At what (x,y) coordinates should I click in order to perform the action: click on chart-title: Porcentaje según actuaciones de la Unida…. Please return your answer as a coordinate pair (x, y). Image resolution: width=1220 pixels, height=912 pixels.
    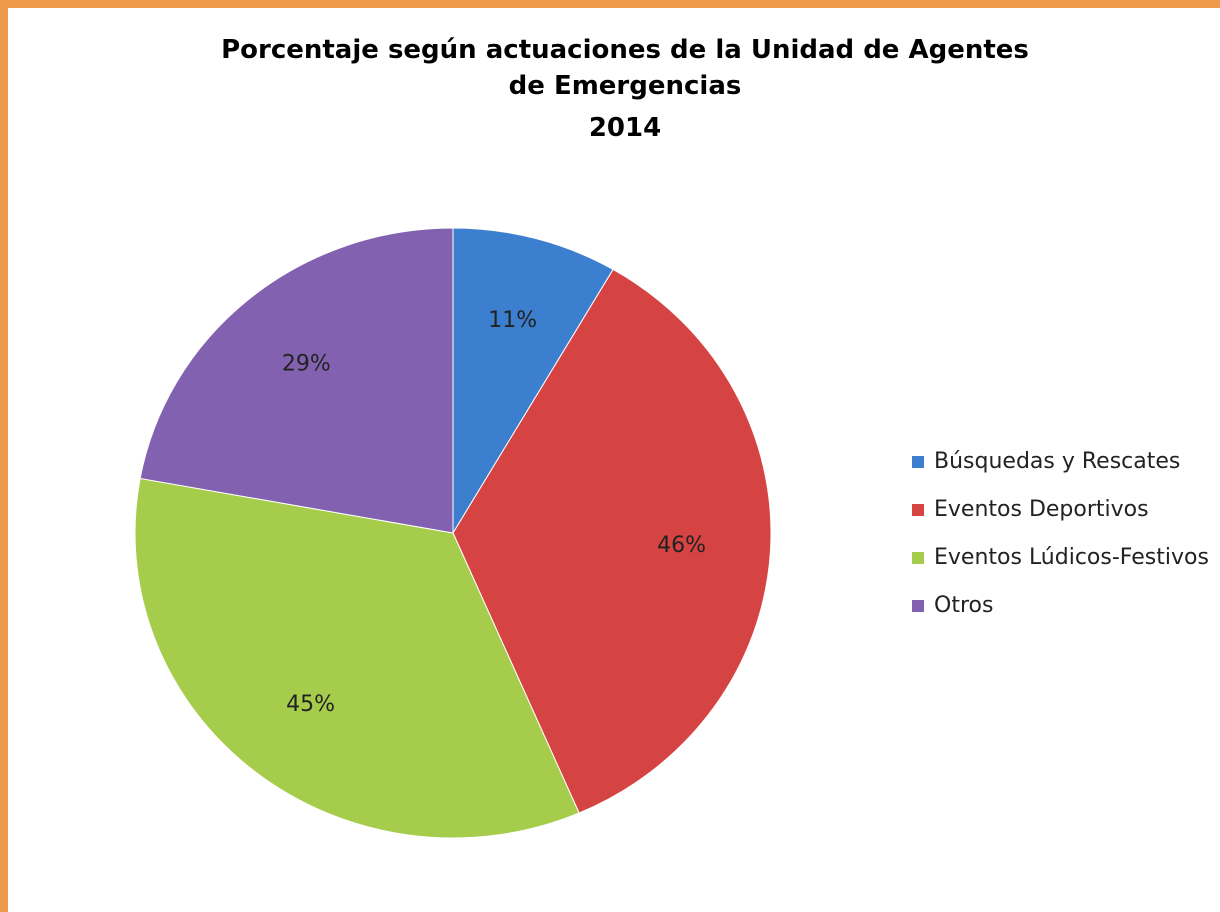
    Looking at the image, I should click on (625, 68).